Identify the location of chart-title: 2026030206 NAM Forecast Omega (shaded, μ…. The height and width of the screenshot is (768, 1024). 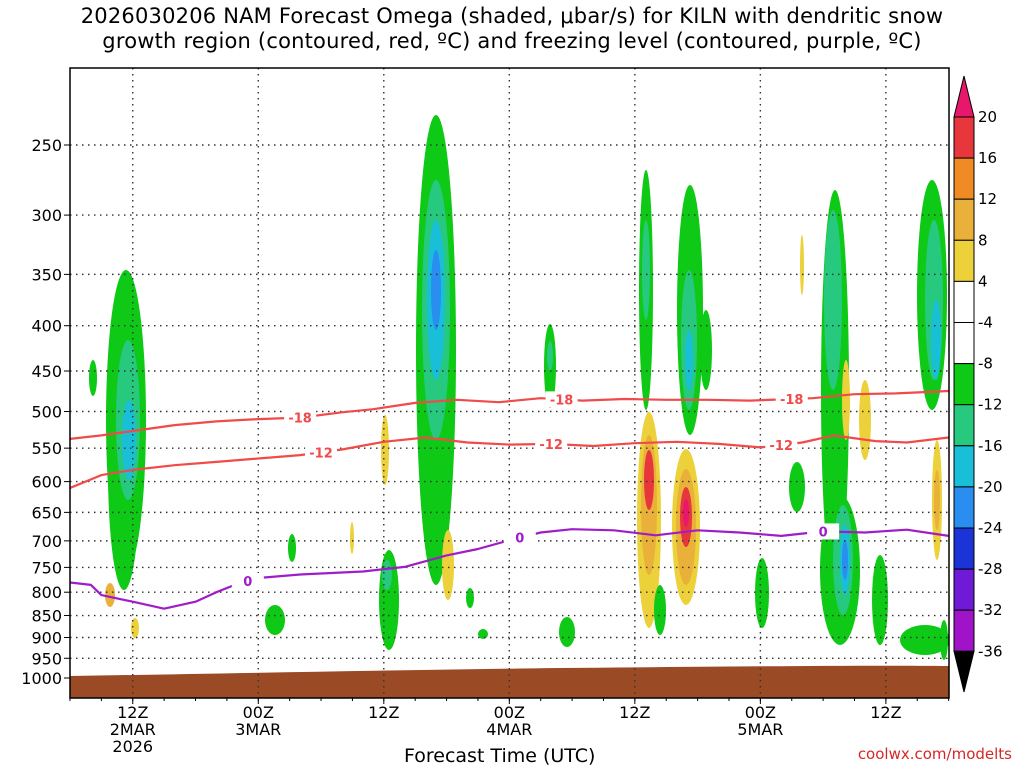
(512, 28).